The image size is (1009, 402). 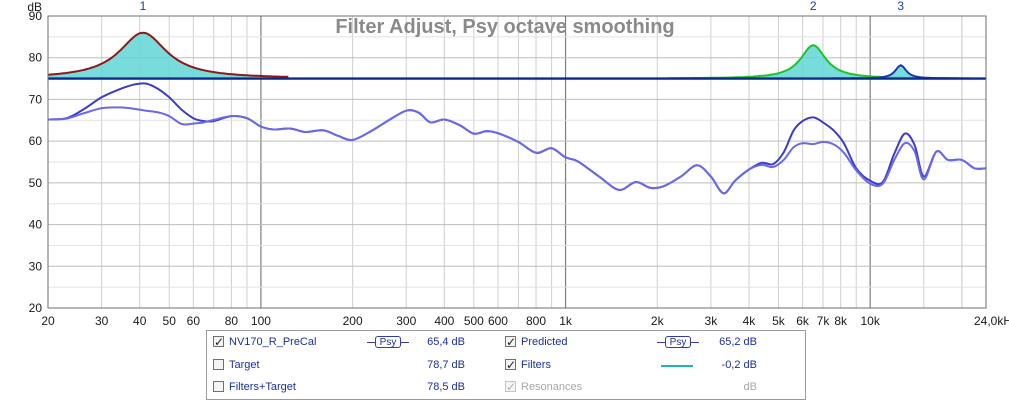 What do you see at coordinates (510, 387) in the screenshot?
I see `resonances-checkbox` at bounding box center [510, 387].